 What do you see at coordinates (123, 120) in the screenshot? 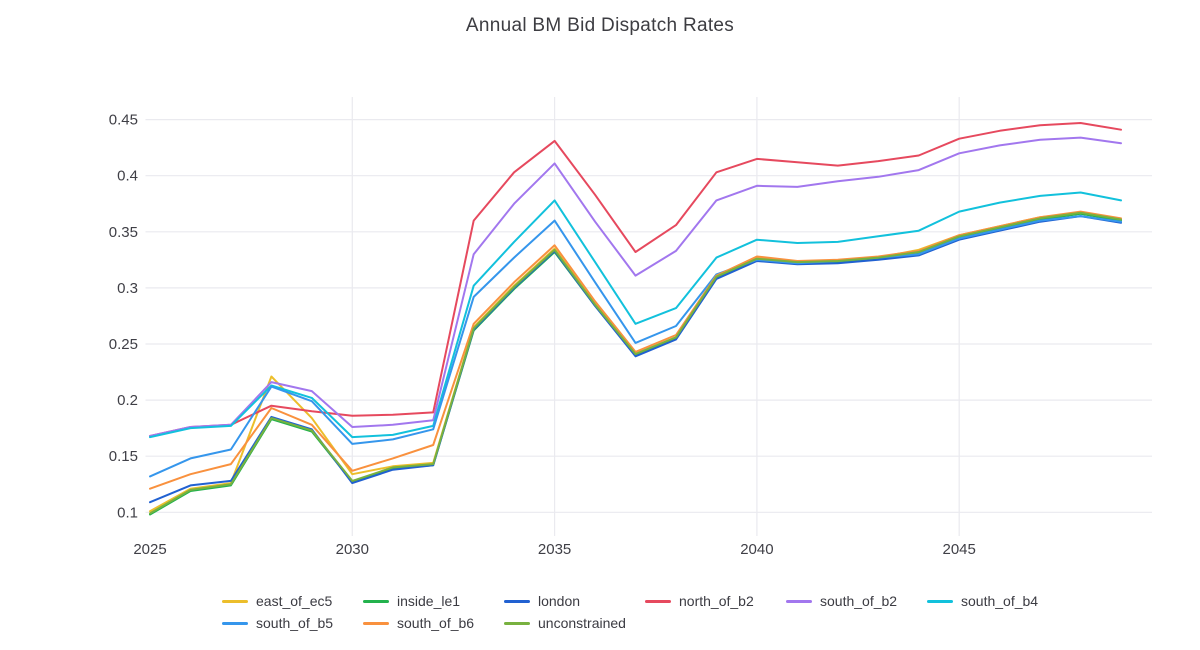
I see `y-tick-label: 0.45` at bounding box center [123, 120].